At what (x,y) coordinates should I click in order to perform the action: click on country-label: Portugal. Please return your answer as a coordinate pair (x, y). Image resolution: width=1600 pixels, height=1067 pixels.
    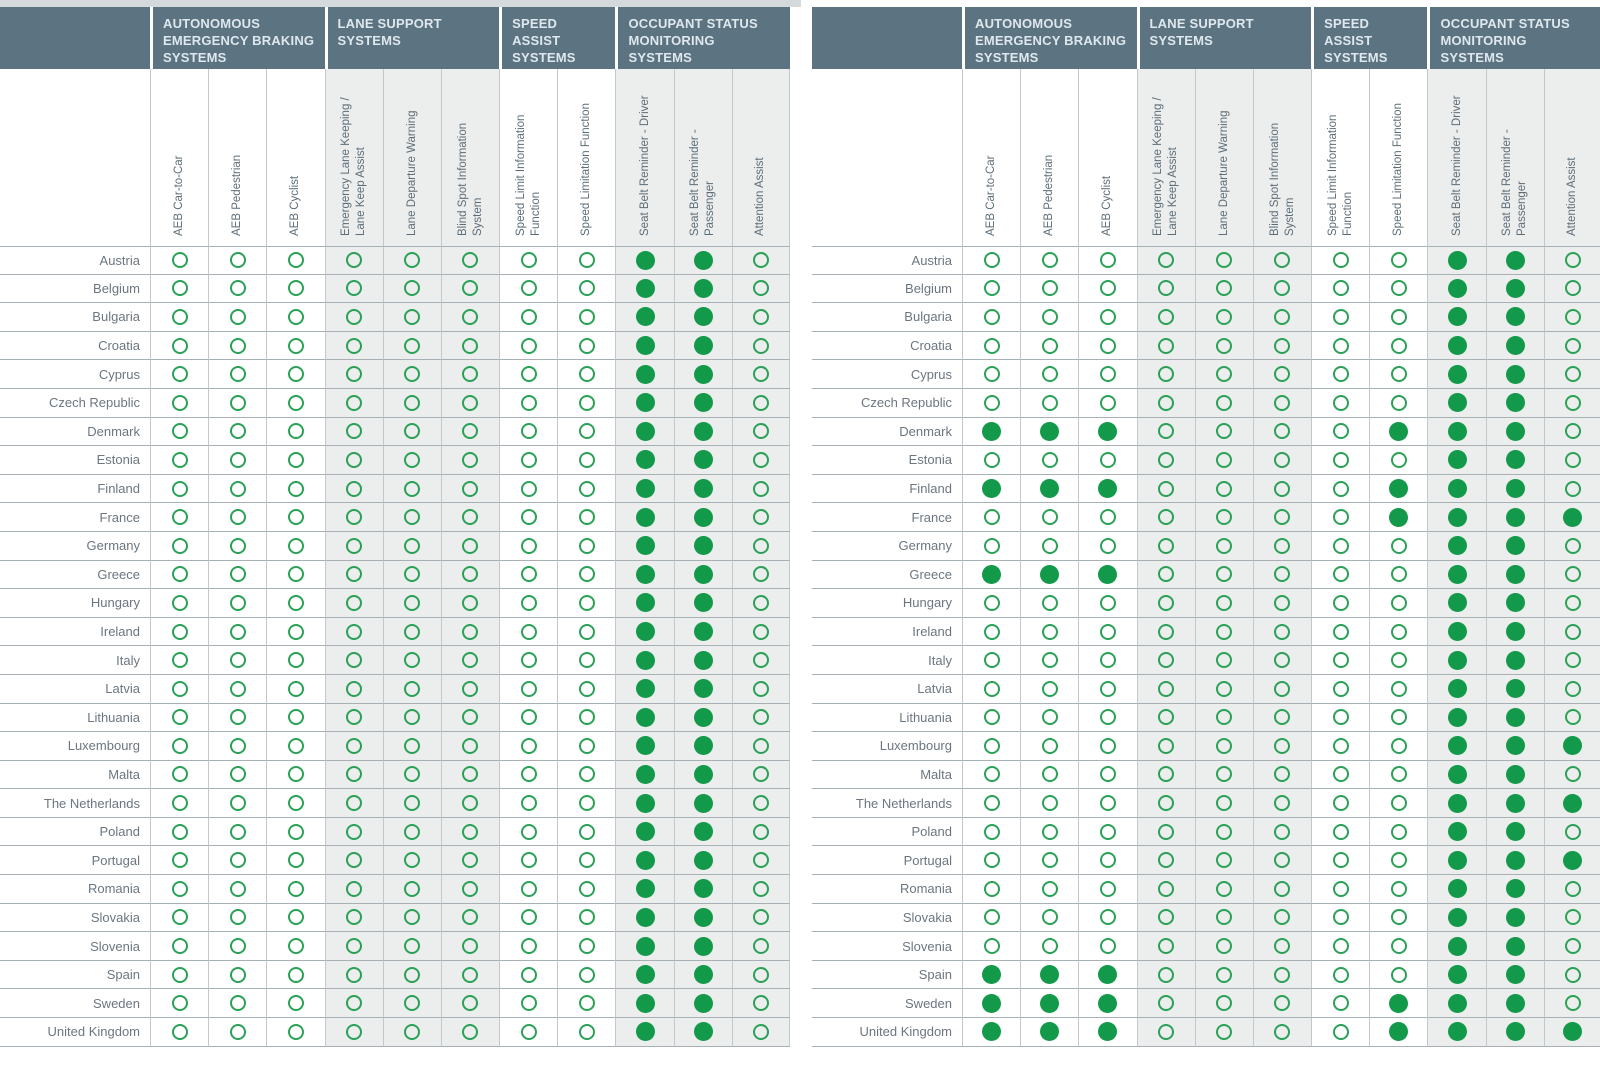
    Looking at the image, I should click on (887, 861).